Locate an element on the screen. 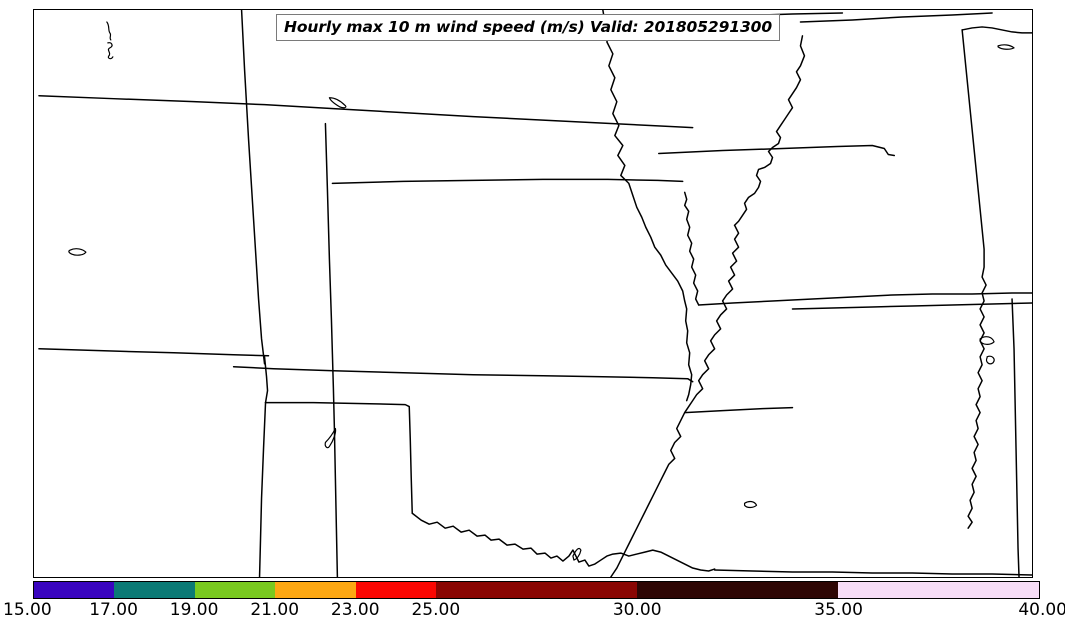 This screenshot has width=1065, height=633. colorbar is located at coordinates (536, 590).